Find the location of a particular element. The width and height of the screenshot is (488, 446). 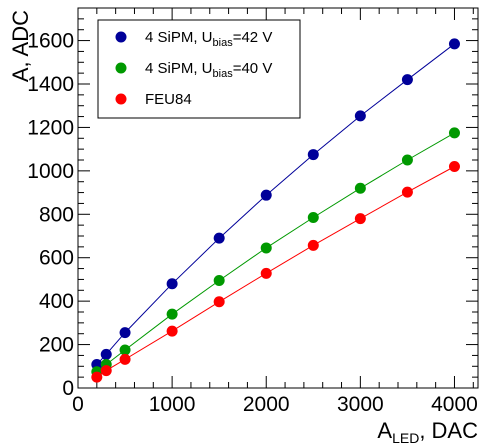

y-tick-label: 1400 is located at coordinates (50, 84).